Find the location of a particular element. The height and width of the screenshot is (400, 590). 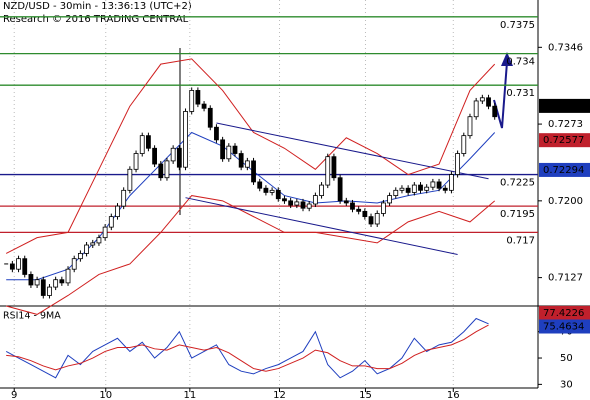

value-box-label: 0.72294 is located at coordinates (563, 170).